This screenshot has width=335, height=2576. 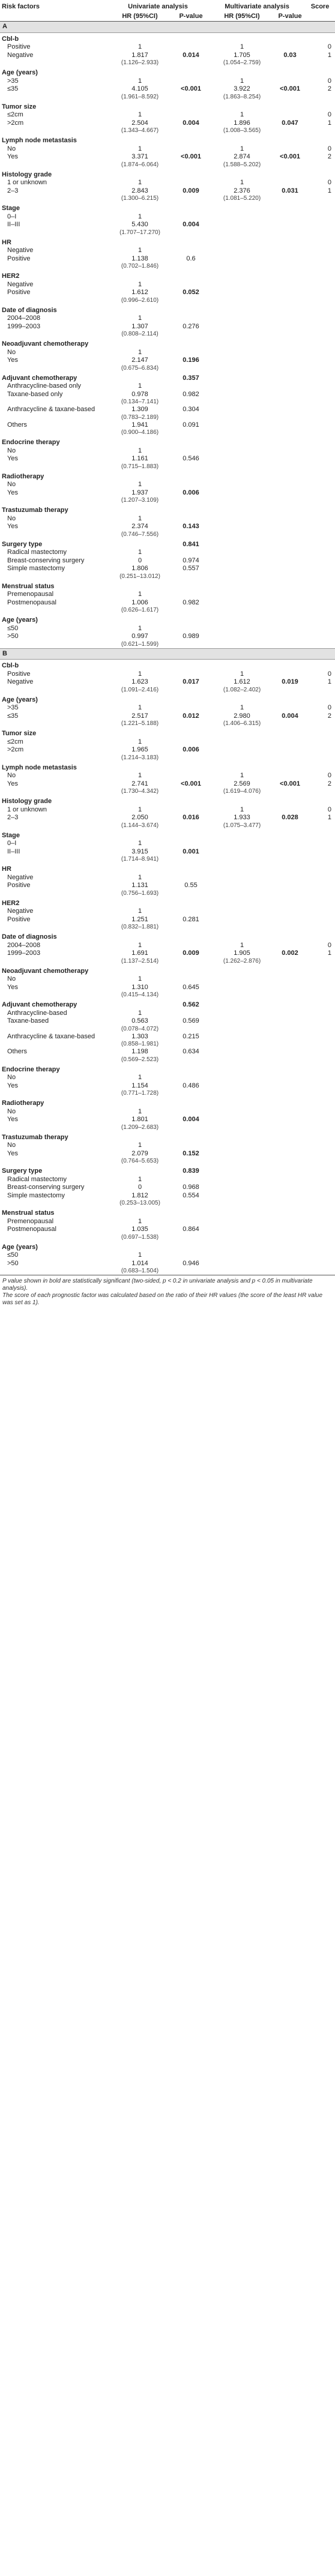 I want to click on level-row: >2cm 2.504 0.004 1.896 0.047 1, so click(x=167, y=124).